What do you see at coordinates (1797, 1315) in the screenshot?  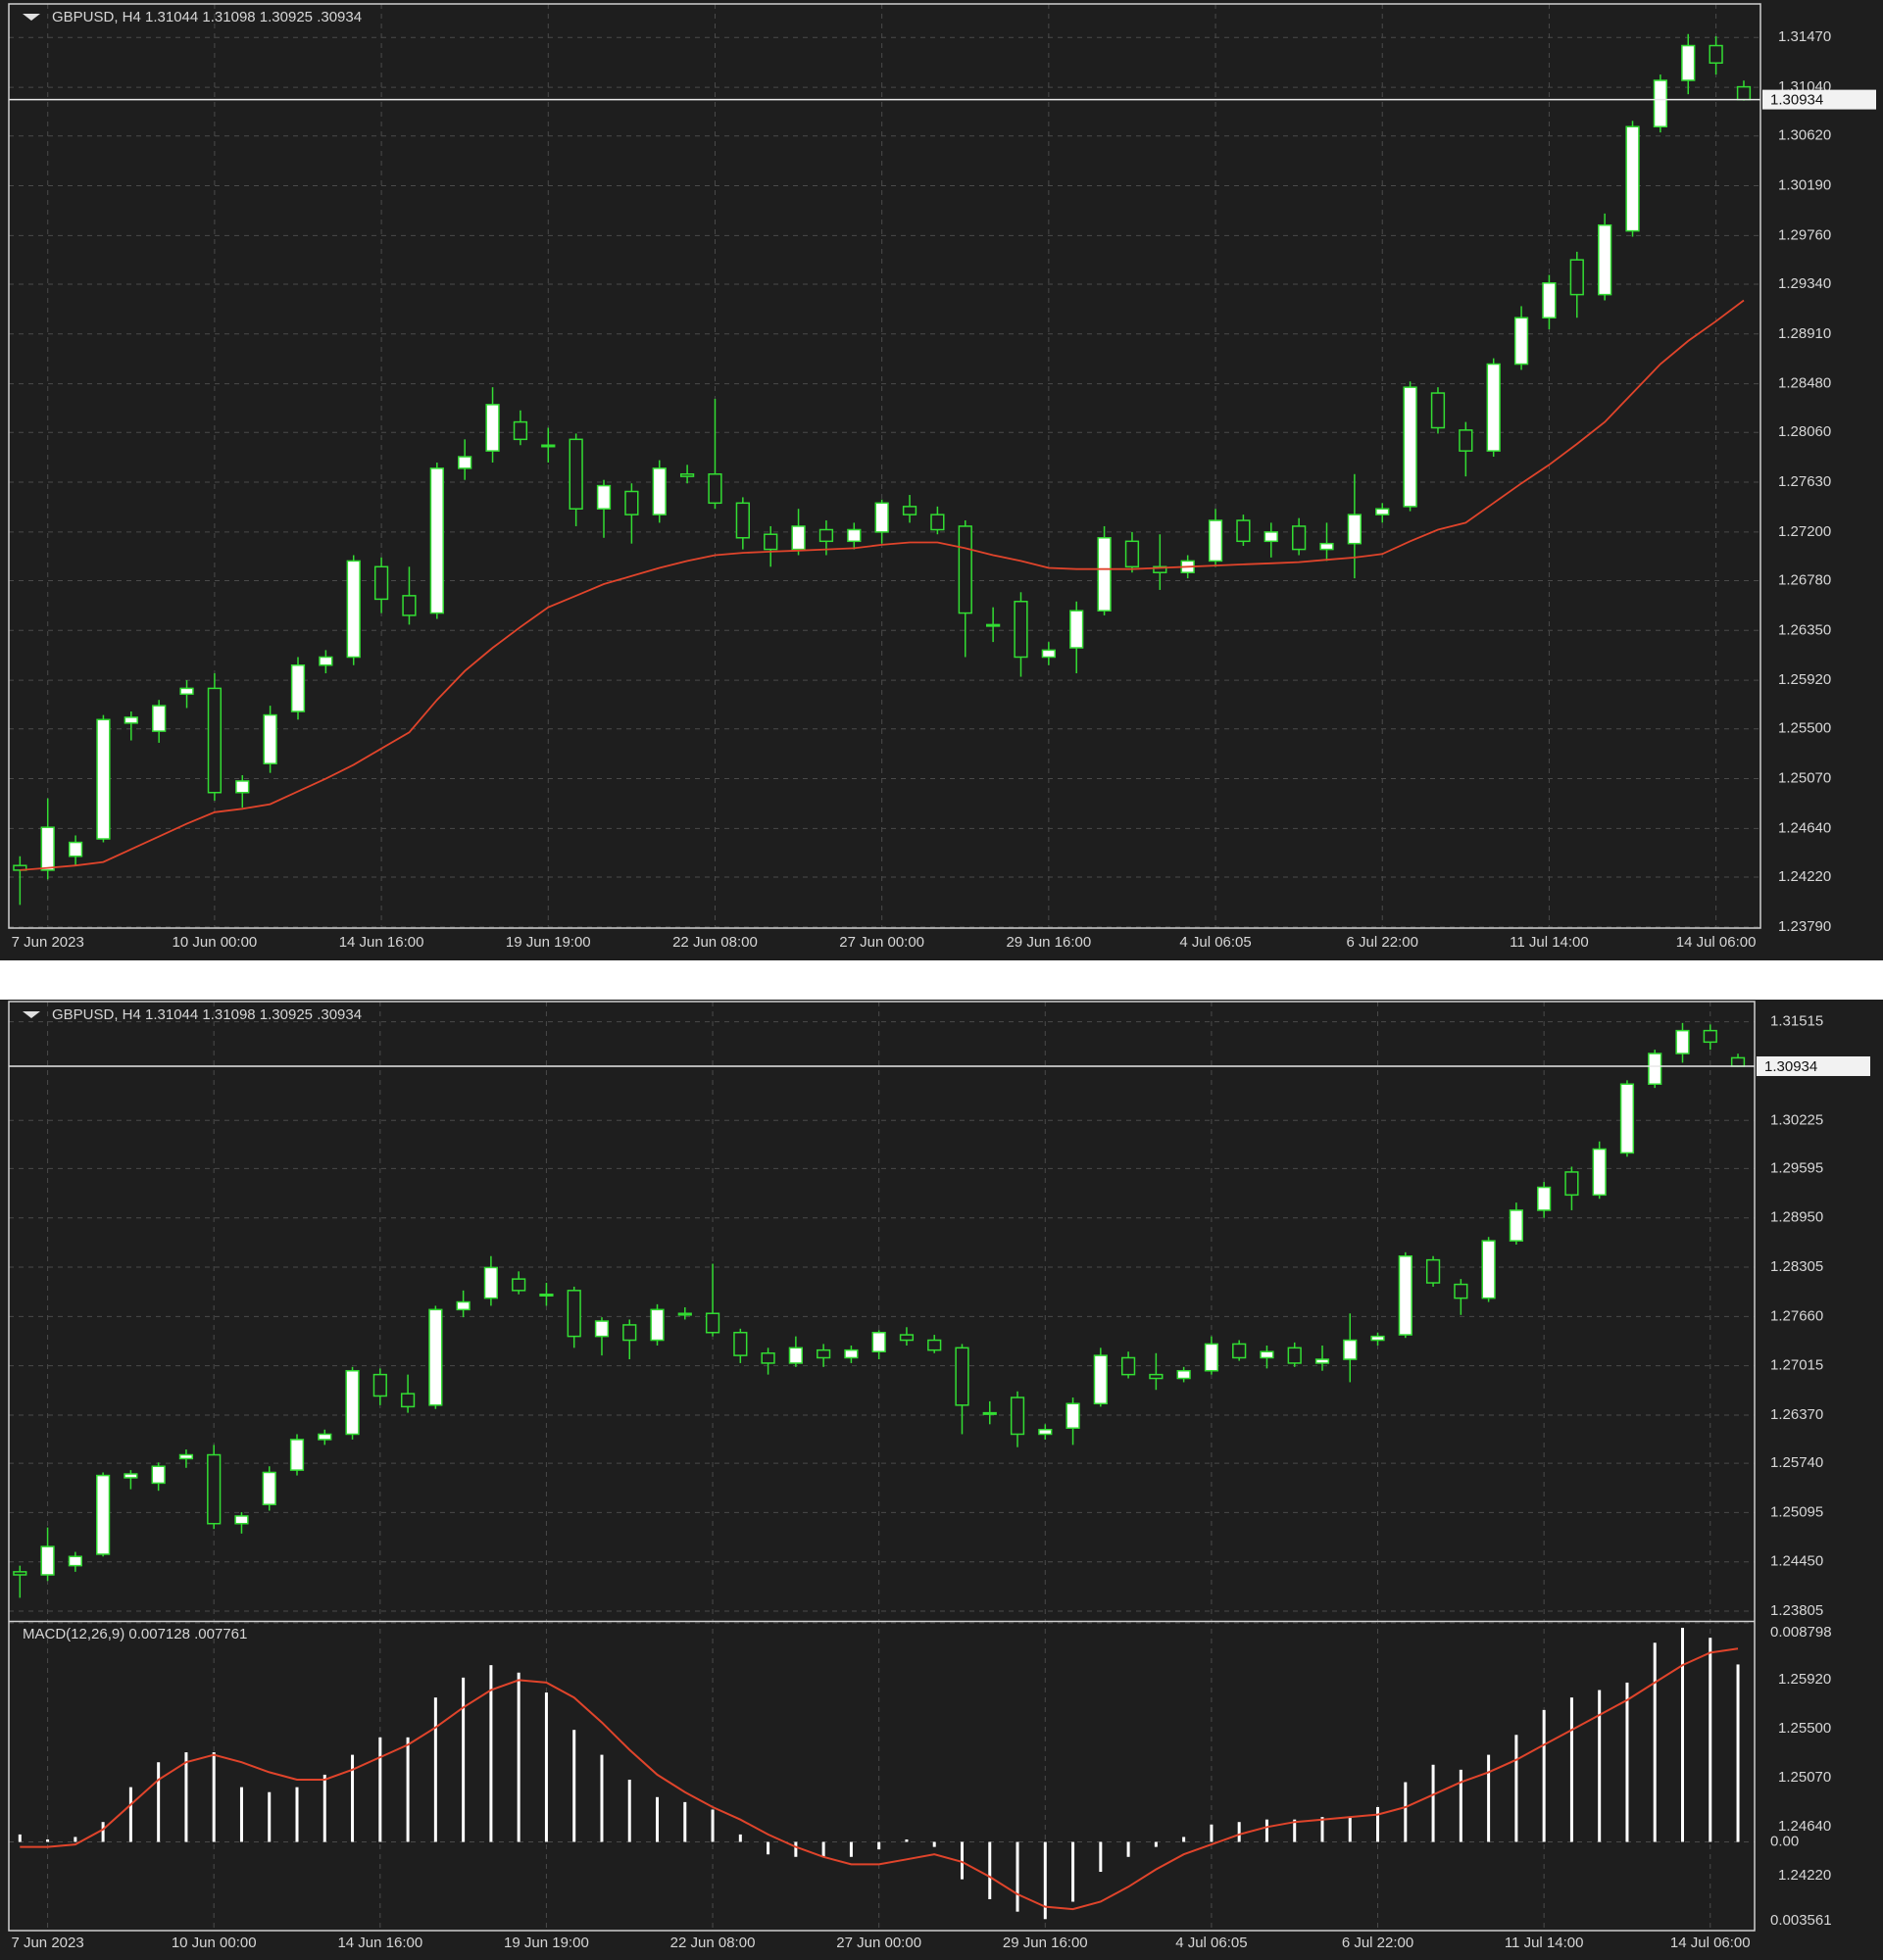 I see `y-tick-label: 1.27660` at bounding box center [1797, 1315].